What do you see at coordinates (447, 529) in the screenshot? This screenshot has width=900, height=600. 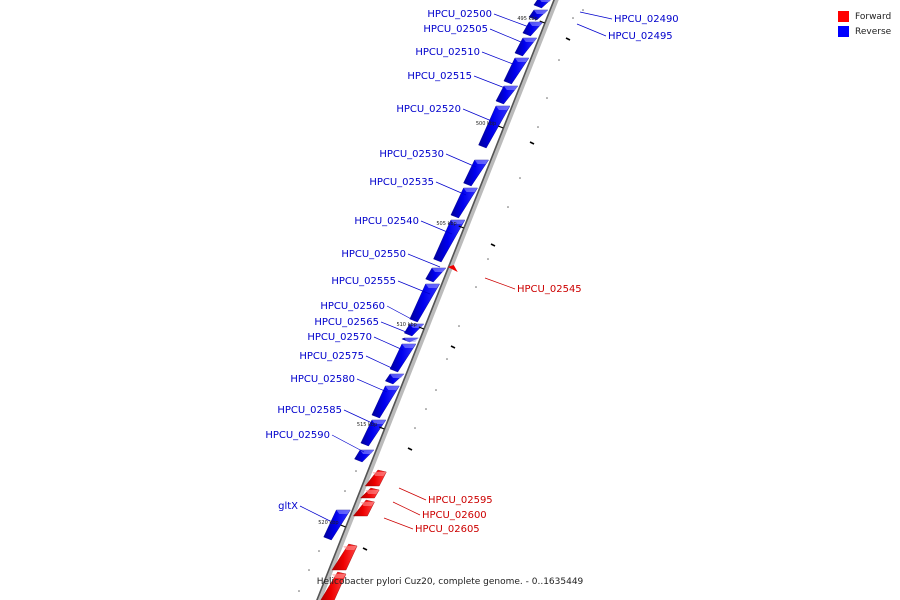 I see `gene-label-HPCU_02605: HPCU_02605` at bounding box center [447, 529].